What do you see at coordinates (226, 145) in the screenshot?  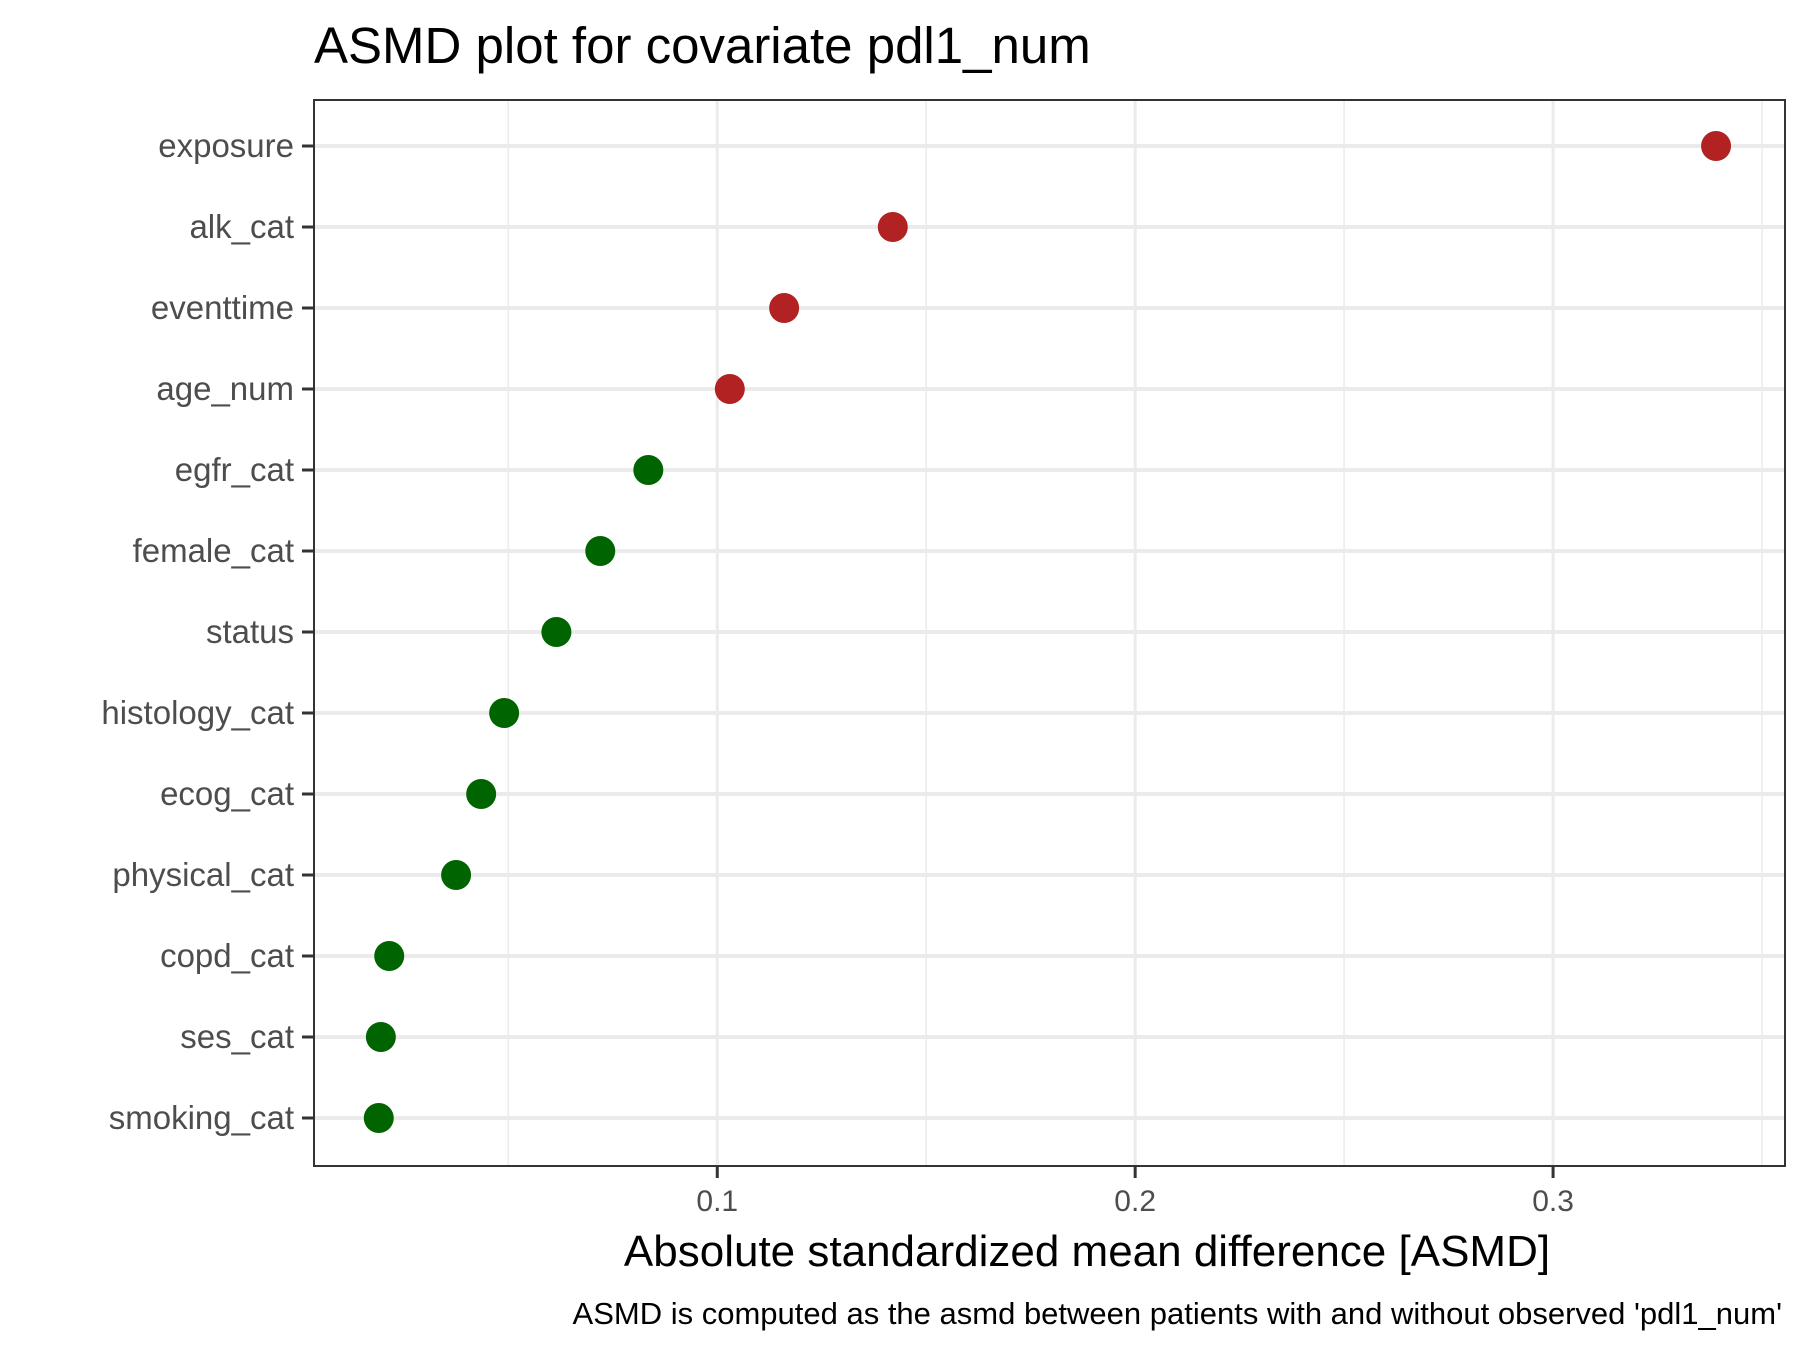 I see `y-tick-label: exposure` at bounding box center [226, 145].